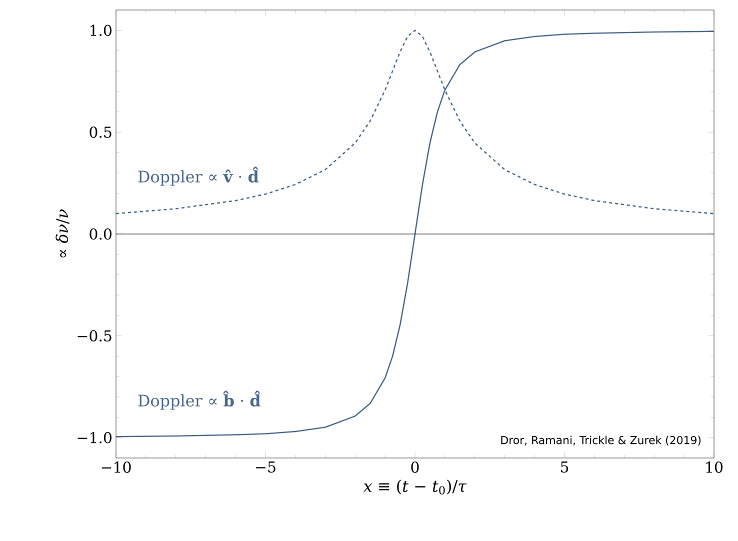  What do you see at coordinates (101, 234) in the screenshot?
I see `y-tick-label: 0.0` at bounding box center [101, 234].